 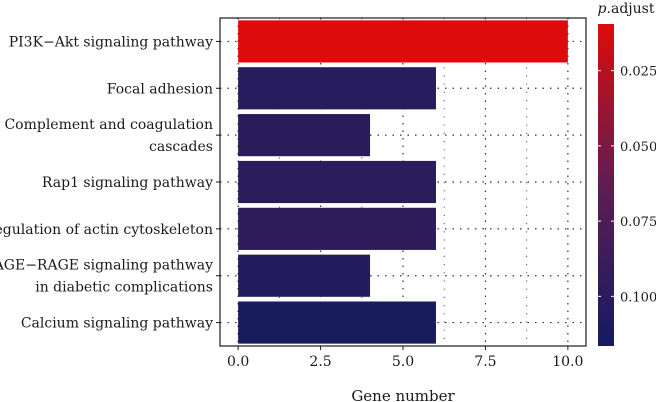 I want to click on y-tick-label: PI3K−Akt signaling pathway, so click(x=111, y=42).